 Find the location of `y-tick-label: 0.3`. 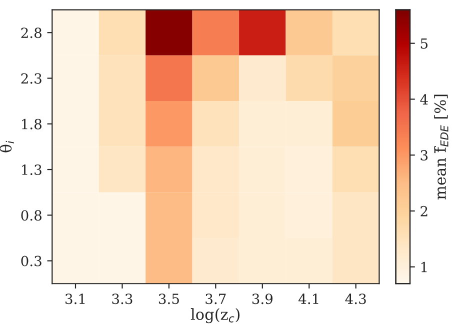

y-tick-label: 0.3 is located at coordinates (31, 261).